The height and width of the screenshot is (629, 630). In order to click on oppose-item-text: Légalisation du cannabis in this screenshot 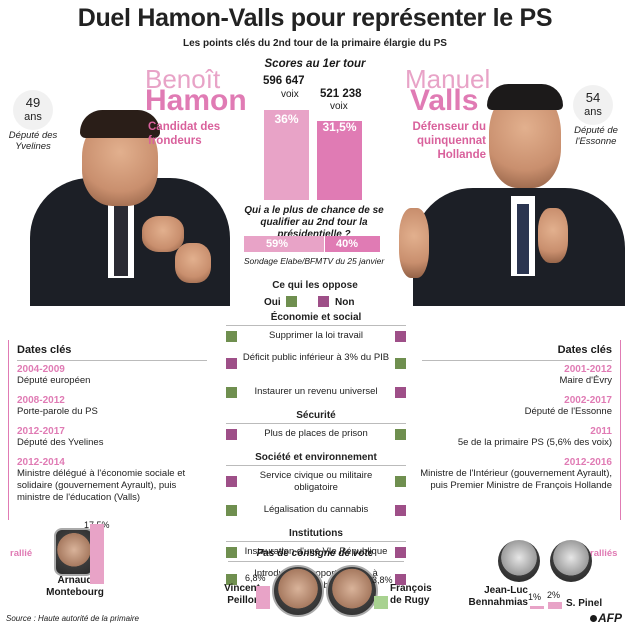, I will do `click(316, 509)`.